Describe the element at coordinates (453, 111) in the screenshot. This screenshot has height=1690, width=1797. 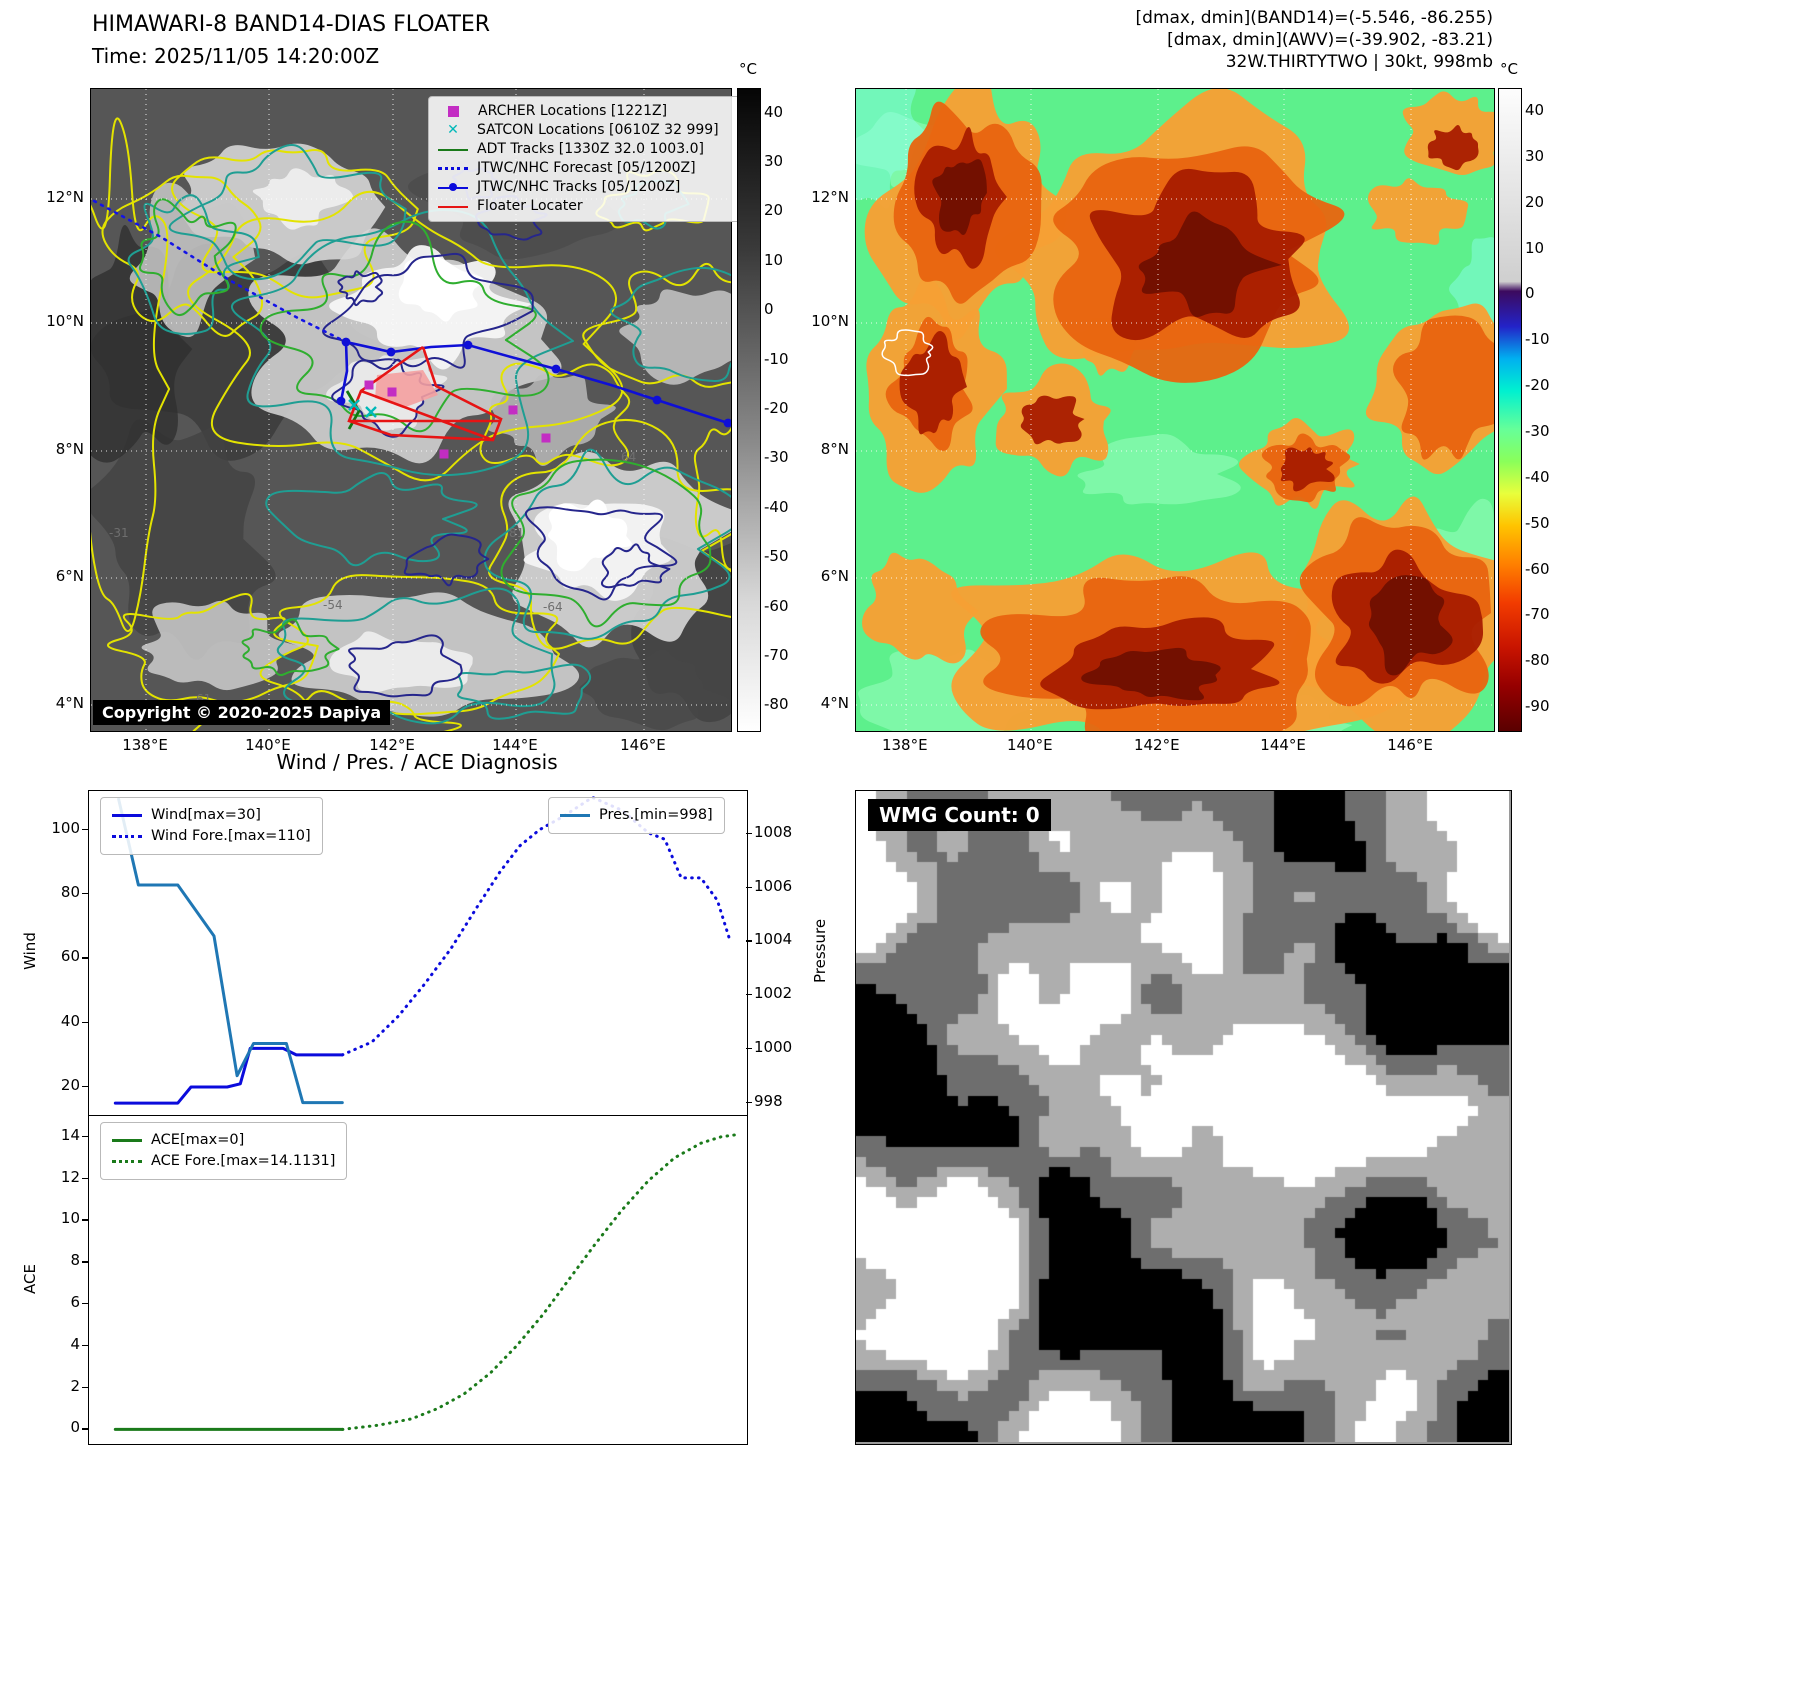
I see `square-marker-icon` at that location.